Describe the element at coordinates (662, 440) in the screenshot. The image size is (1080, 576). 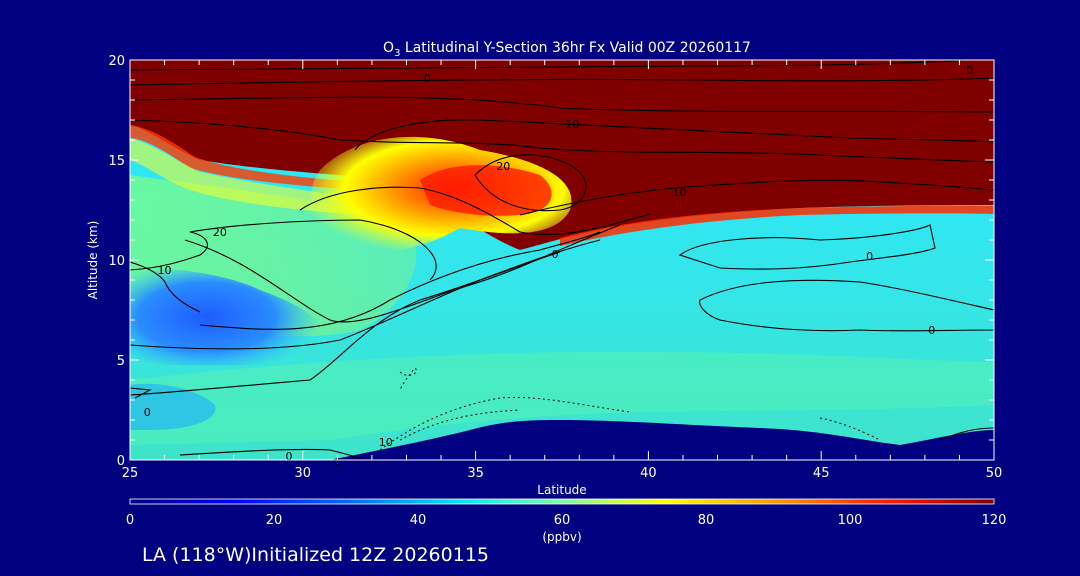
I see `surface-minimum` at that location.